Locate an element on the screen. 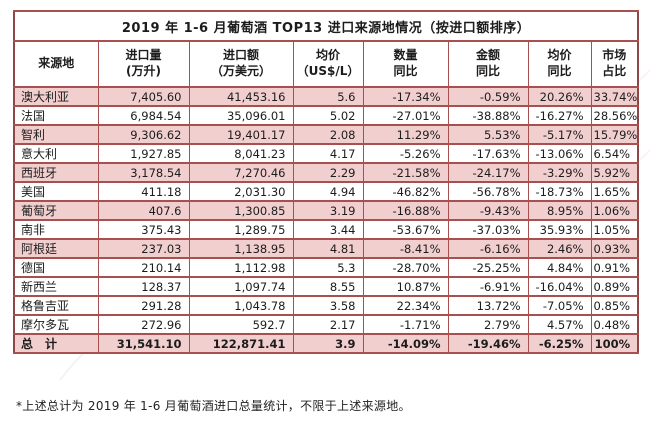 The width and height of the screenshot is (650, 429). title-row: 2019 年 1-6 月葡萄酒 TOP13 进口来源地情况（按进口额排序） is located at coordinates (326, 26).